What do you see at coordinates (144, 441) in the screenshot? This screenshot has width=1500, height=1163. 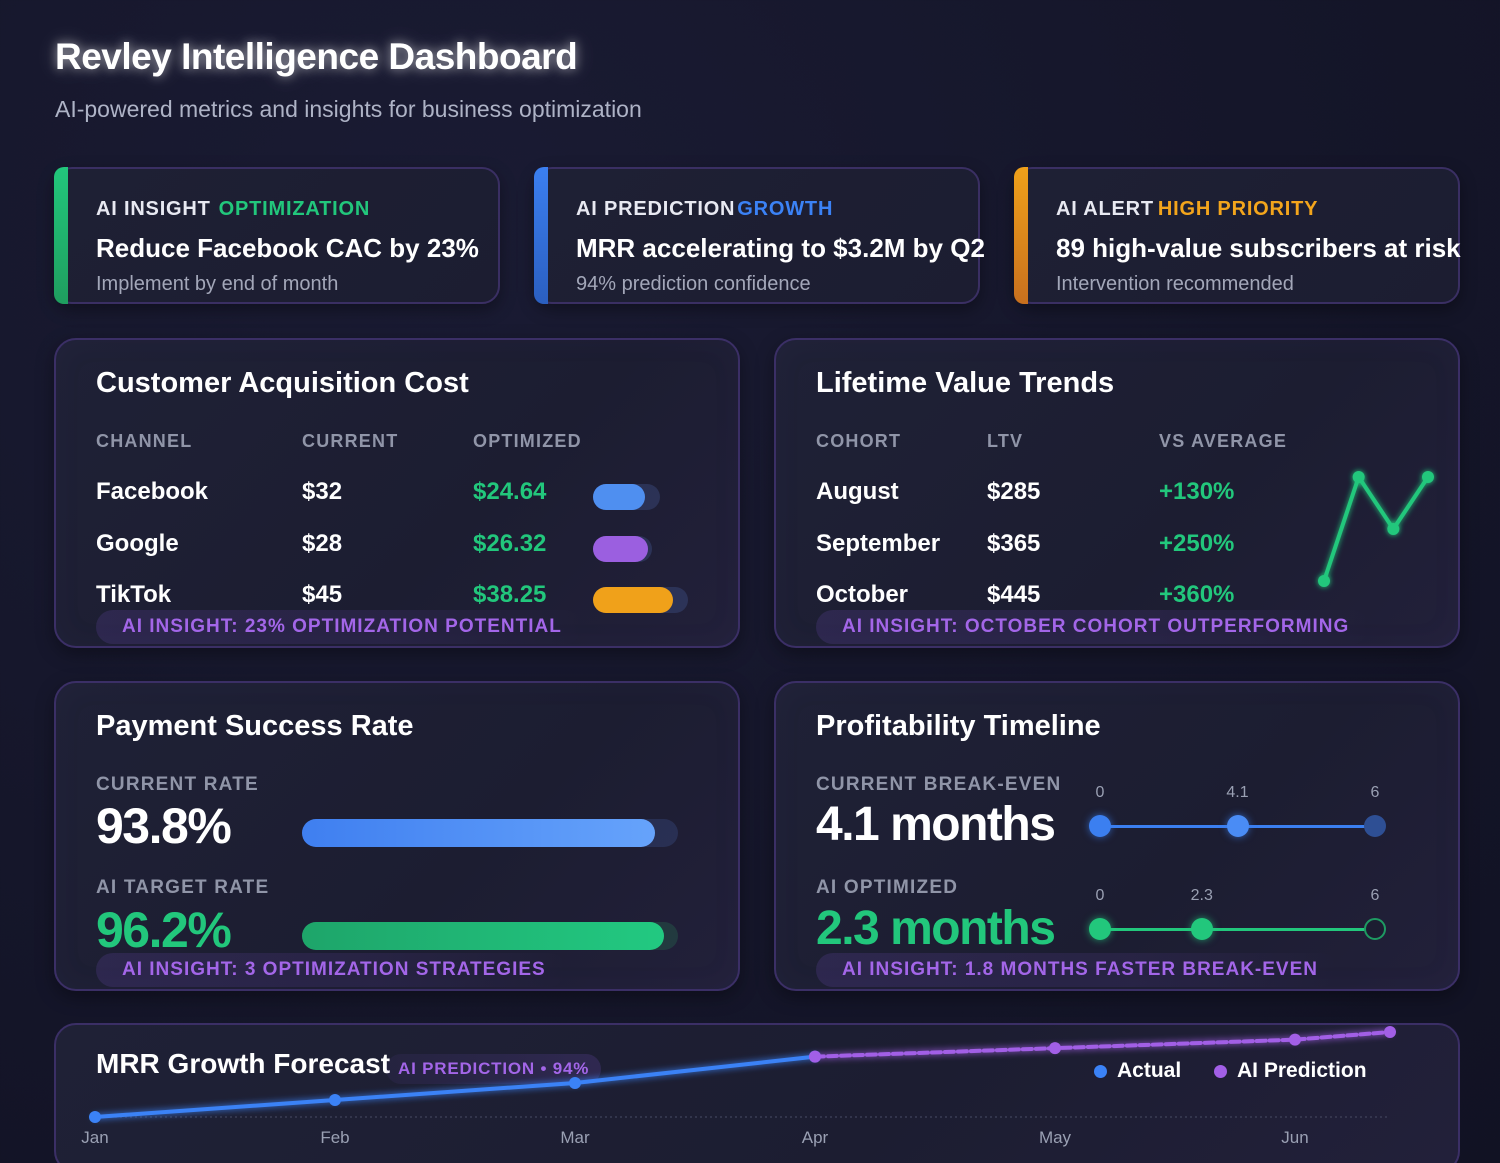 I see `col-header-channel: CHANNEL` at bounding box center [144, 441].